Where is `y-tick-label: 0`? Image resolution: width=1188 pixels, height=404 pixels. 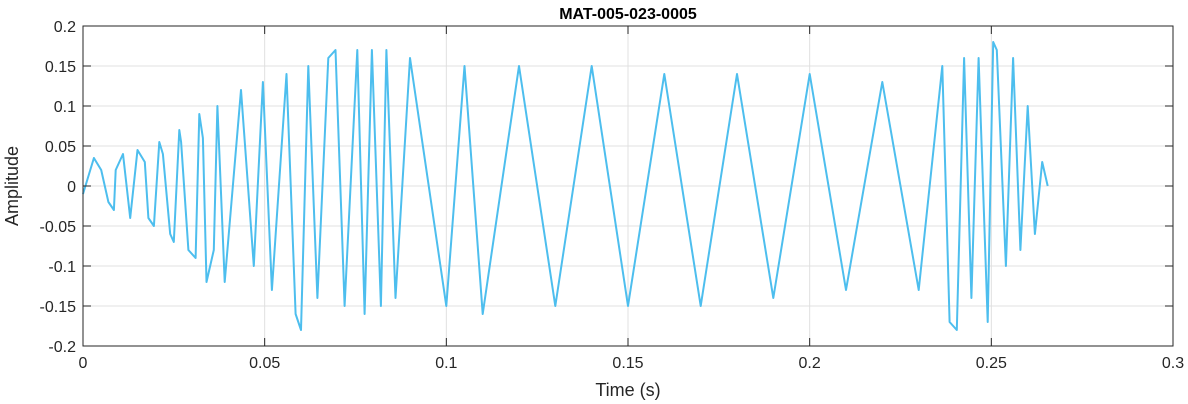
y-tick-label: 0 is located at coordinates (71, 187).